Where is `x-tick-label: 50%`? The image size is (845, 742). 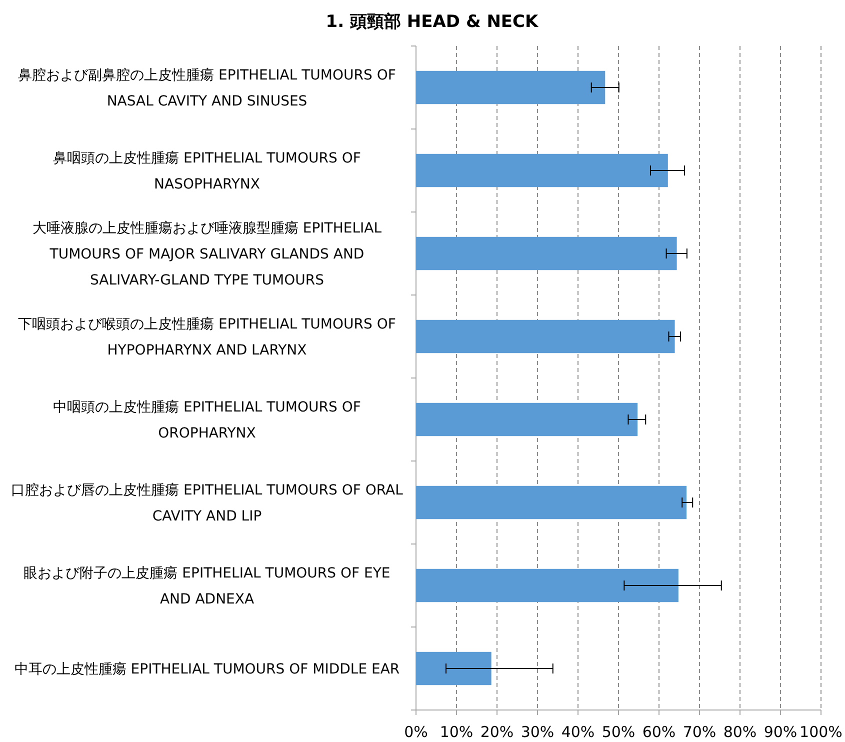
x-tick-label: 50% is located at coordinates (619, 732).